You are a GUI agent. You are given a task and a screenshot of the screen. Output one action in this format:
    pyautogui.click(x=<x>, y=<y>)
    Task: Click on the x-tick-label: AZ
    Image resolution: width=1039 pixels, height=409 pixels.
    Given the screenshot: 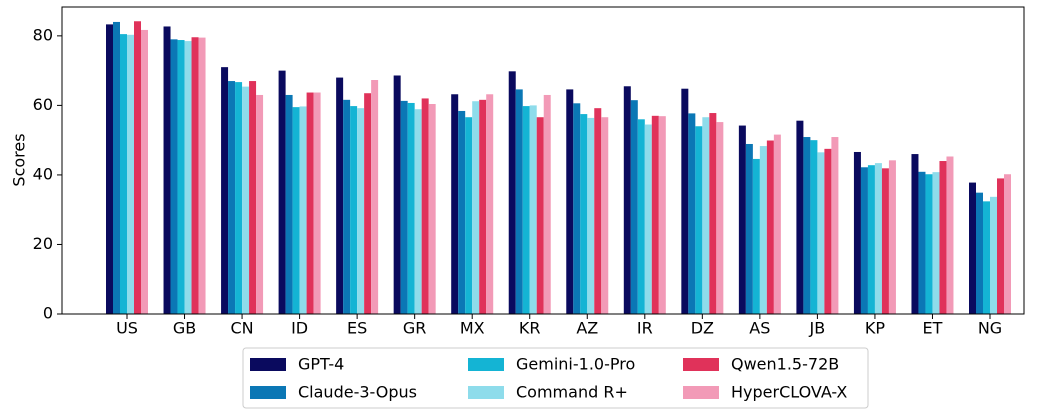 What is the action you would take?
    pyautogui.click(x=587, y=328)
    